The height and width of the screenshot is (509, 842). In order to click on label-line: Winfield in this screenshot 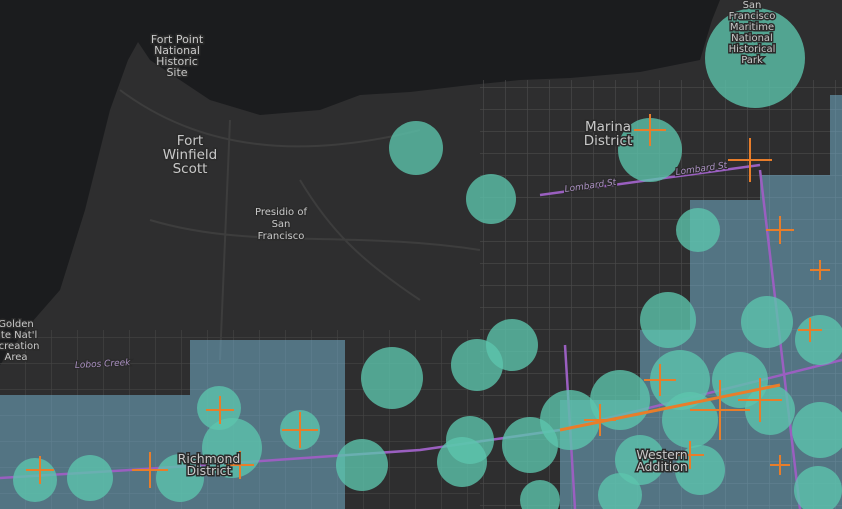, I will do `click(190, 155)`.